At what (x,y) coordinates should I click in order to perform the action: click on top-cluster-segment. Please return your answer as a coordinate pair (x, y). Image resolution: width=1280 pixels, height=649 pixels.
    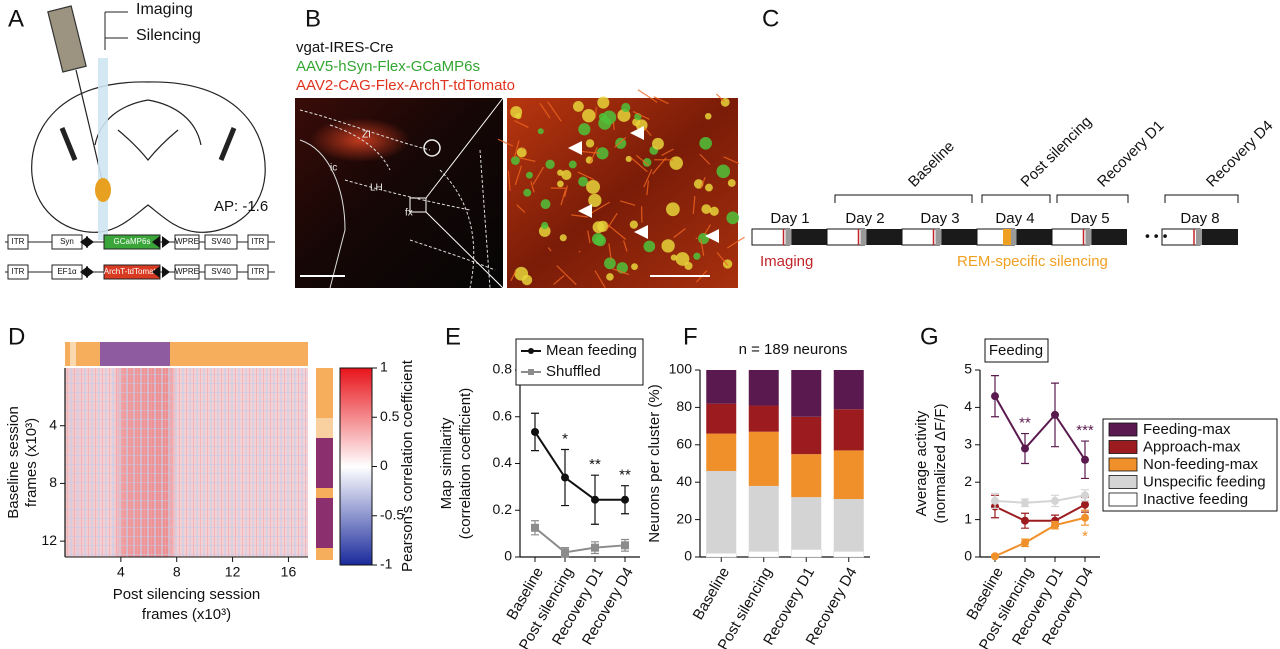
    Looking at the image, I should click on (135, 354).